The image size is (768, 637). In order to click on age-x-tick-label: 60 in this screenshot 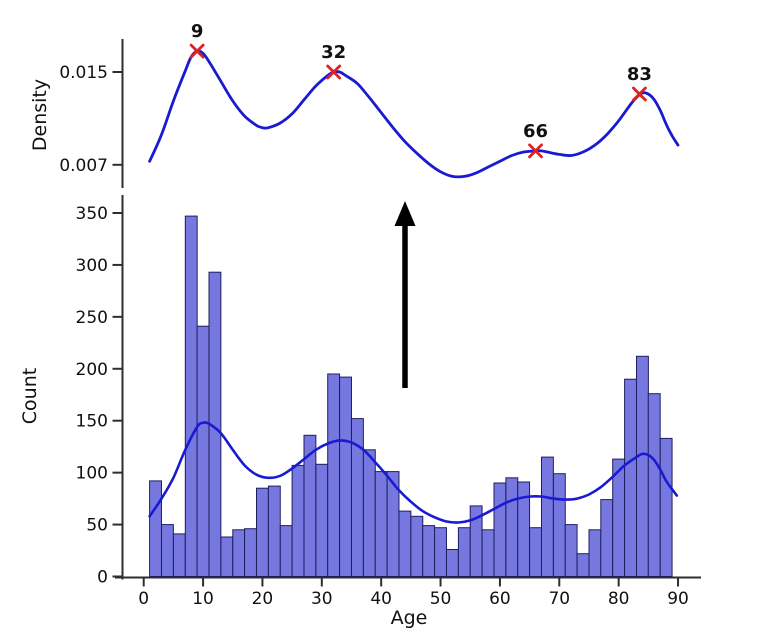, I will do `click(500, 599)`.